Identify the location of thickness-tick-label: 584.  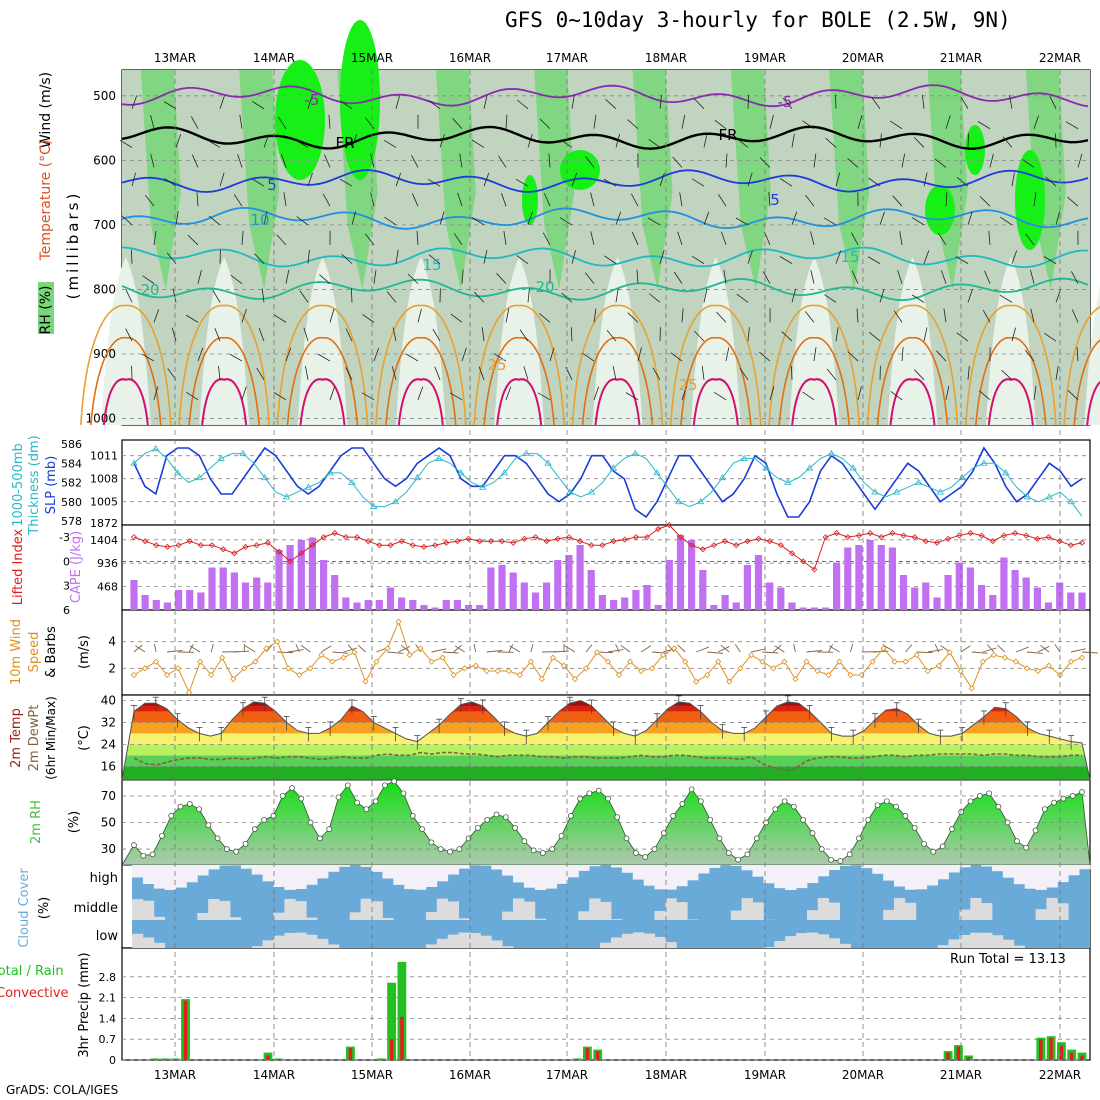
(71, 463).